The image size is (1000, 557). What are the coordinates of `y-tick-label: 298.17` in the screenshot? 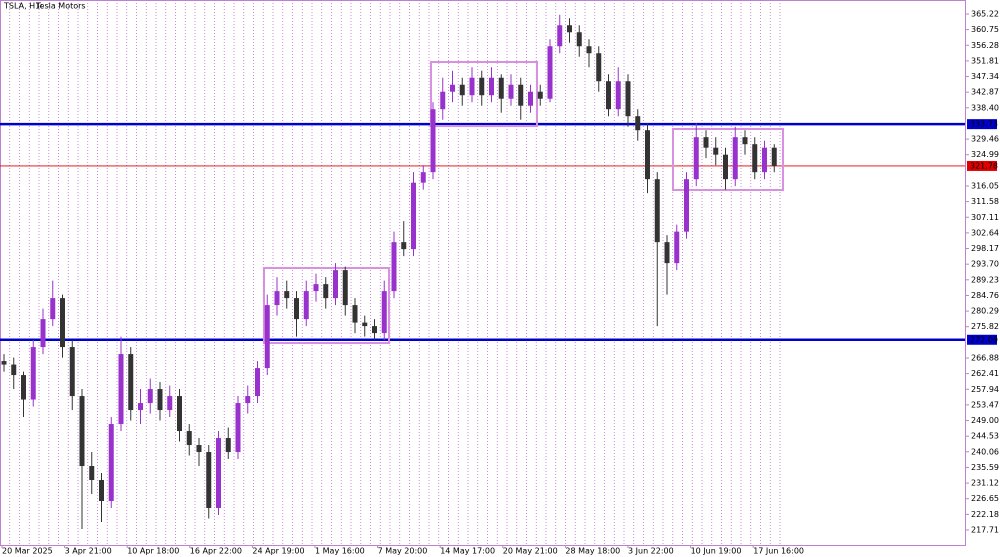 It's located at (985, 248).